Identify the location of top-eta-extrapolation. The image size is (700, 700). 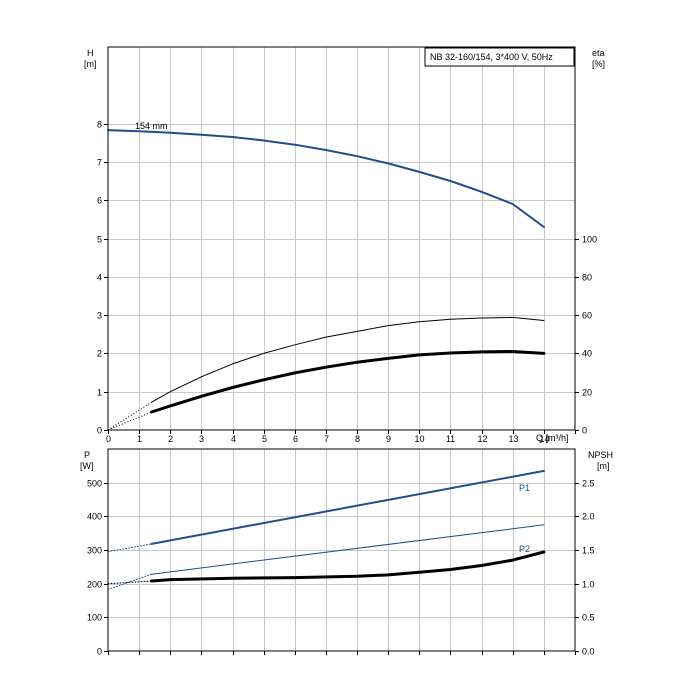
(129, 416).